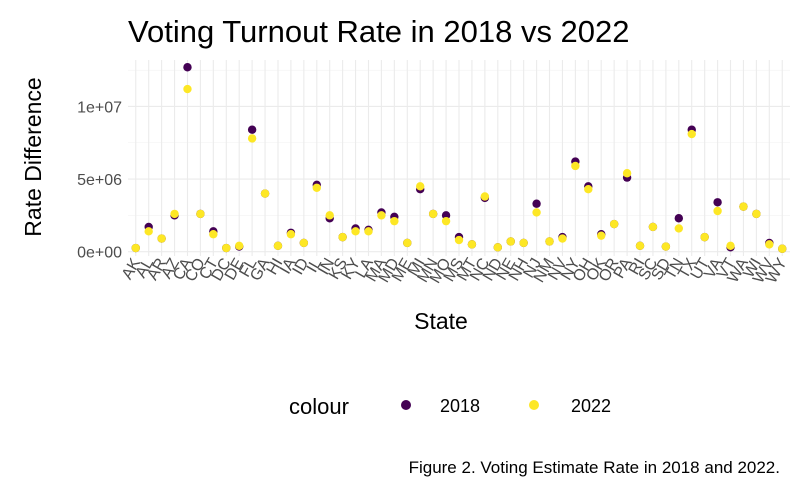  Describe the element at coordinates (441, 321) in the screenshot. I see `x-axis-title: State` at that location.